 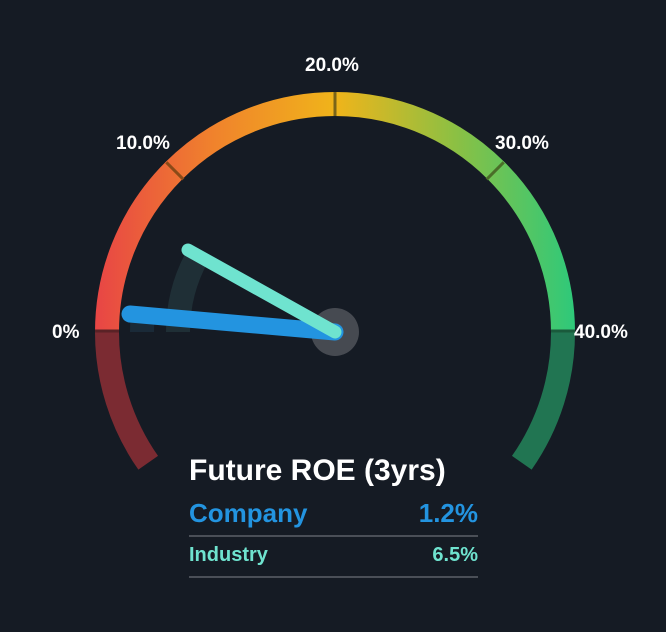 What do you see at coordinates (522, 143) in the screenshot?
I see `tick-label-30: 30.0%` at bounding box center [522, 143].